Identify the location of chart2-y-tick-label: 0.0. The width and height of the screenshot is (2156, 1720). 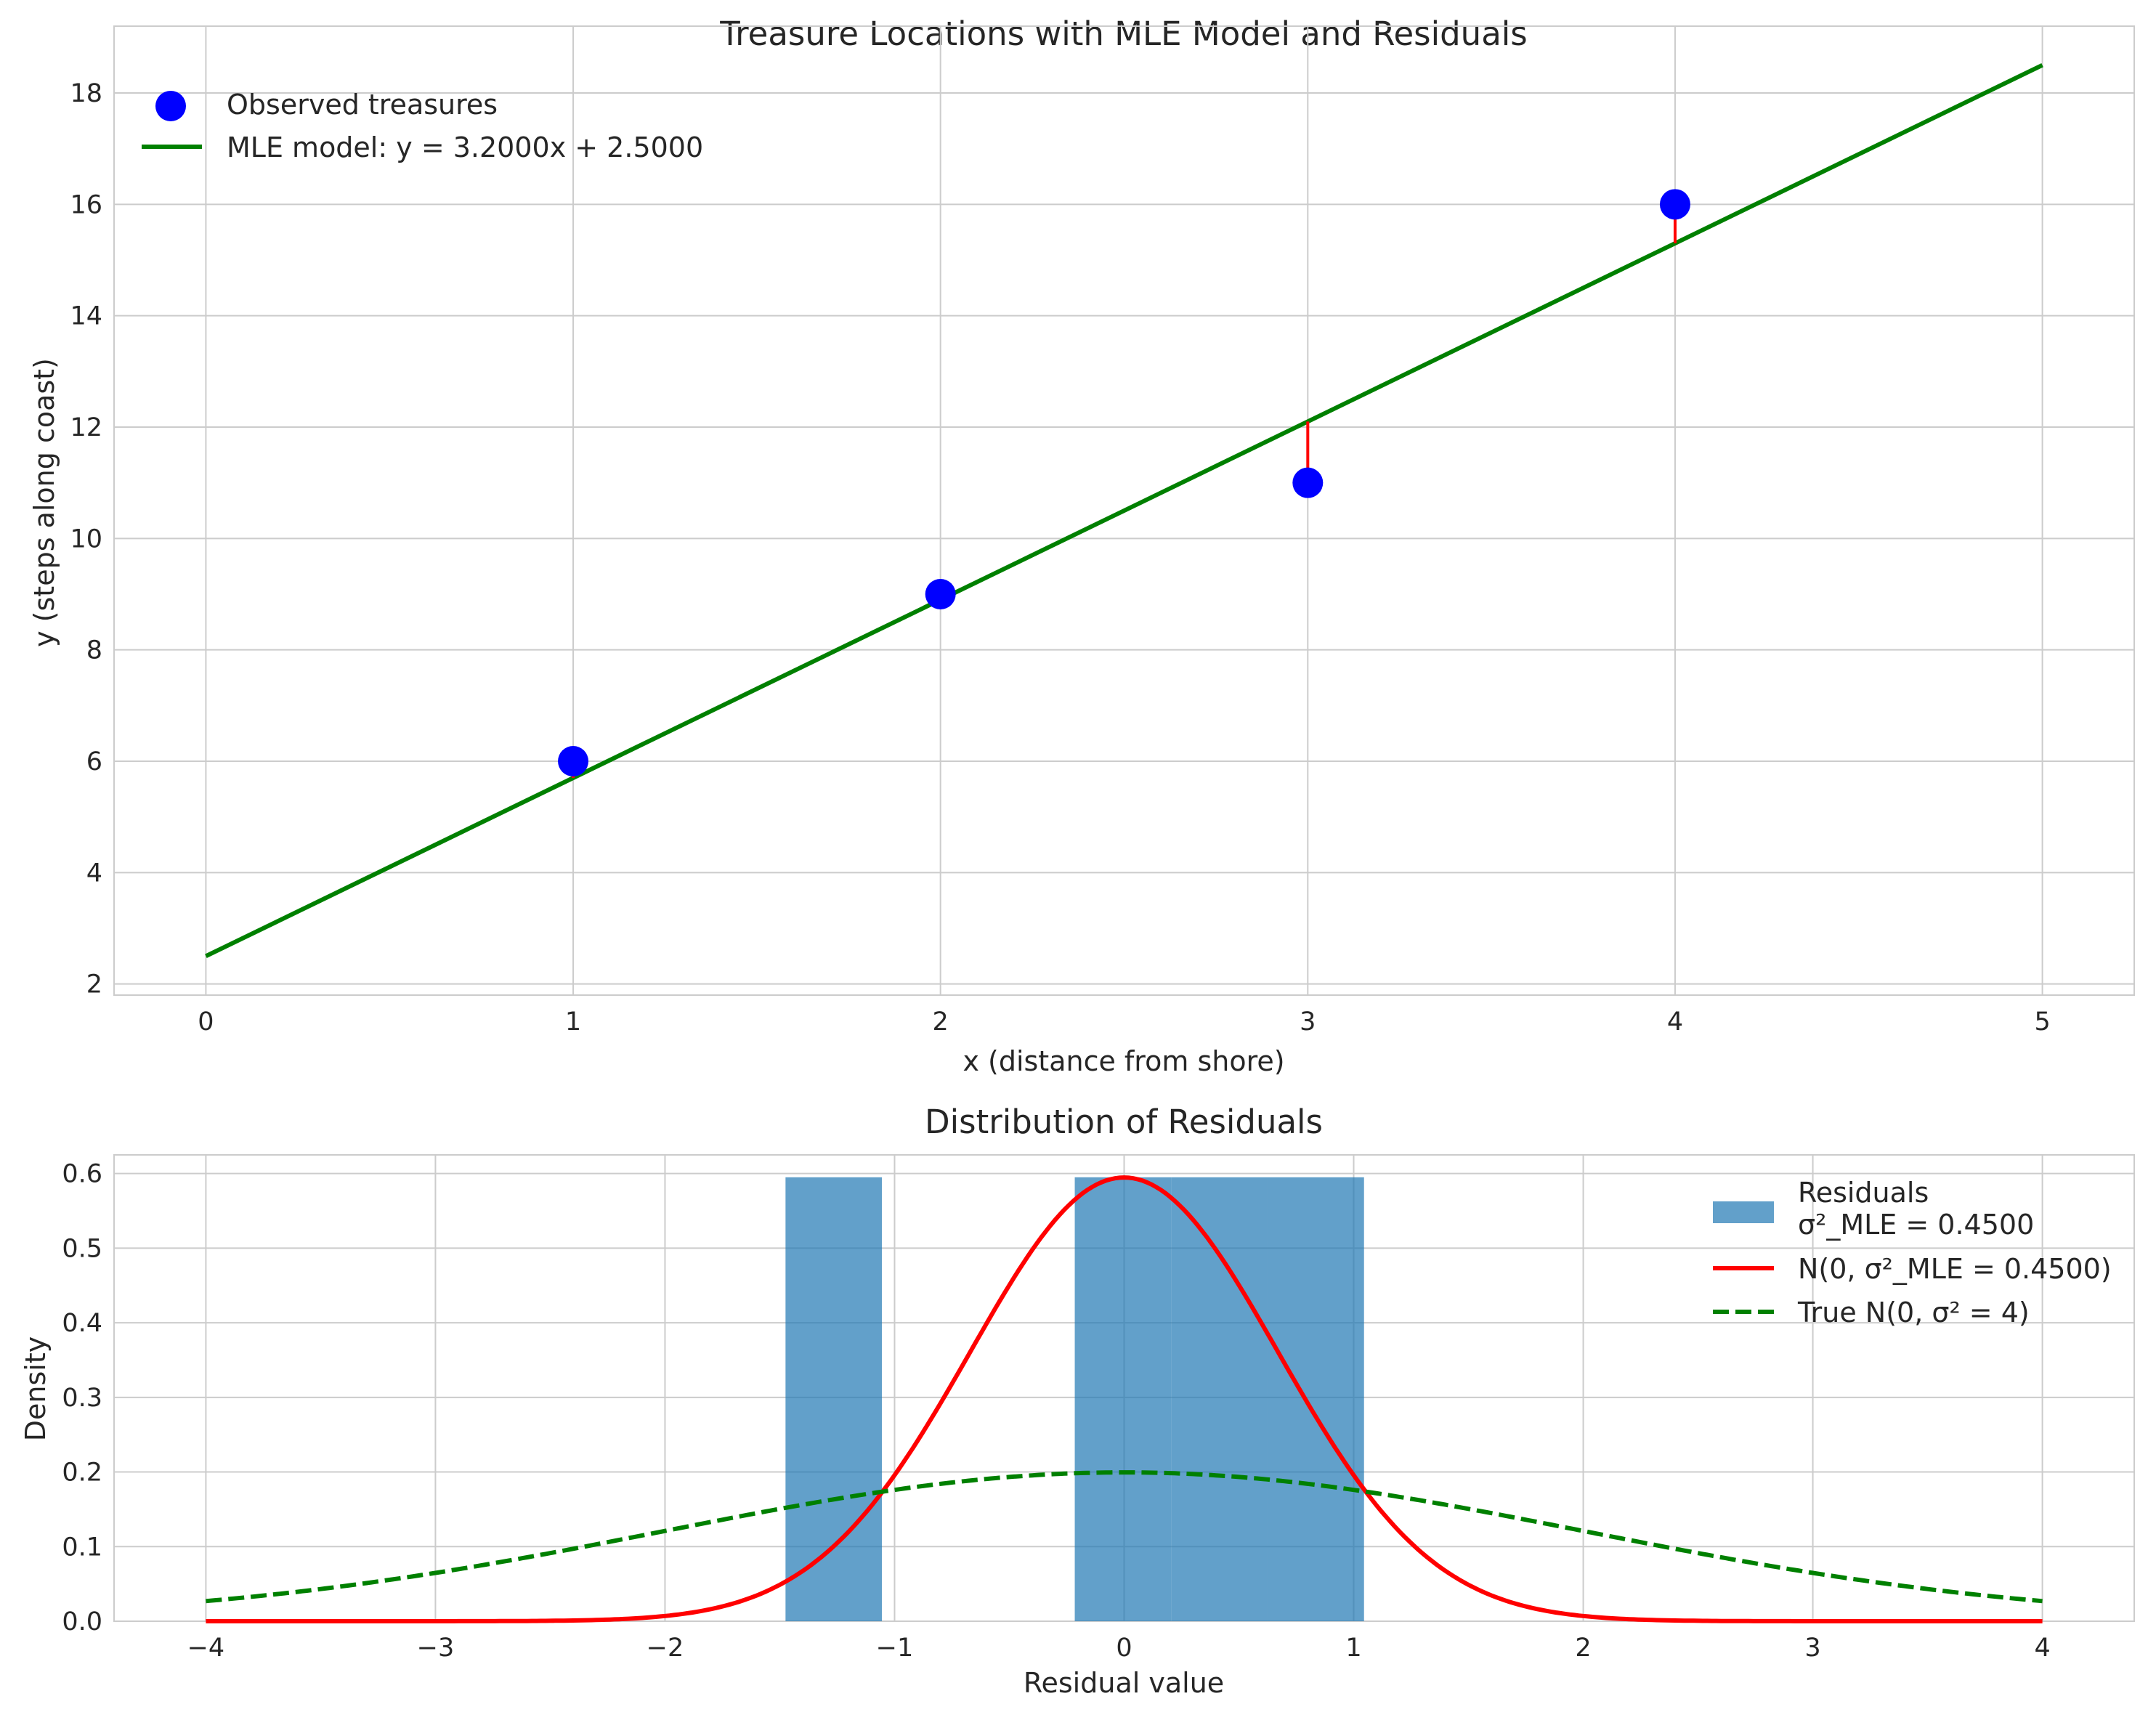
(82, 1621).